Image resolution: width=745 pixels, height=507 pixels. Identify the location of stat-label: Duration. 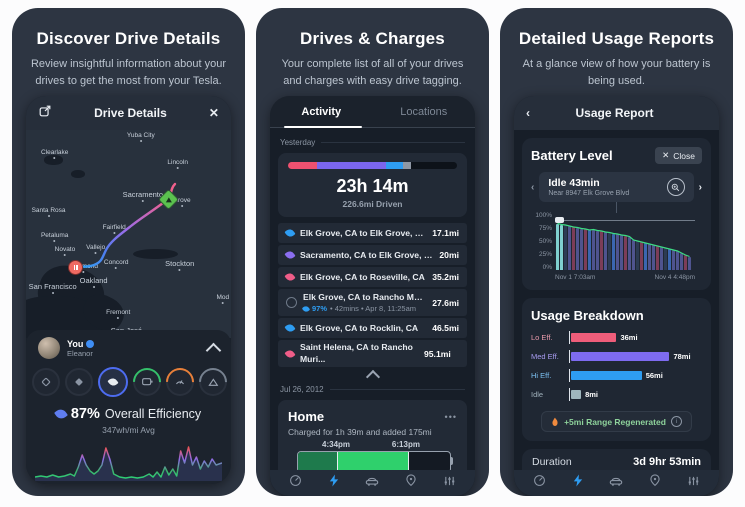
(552, 462).